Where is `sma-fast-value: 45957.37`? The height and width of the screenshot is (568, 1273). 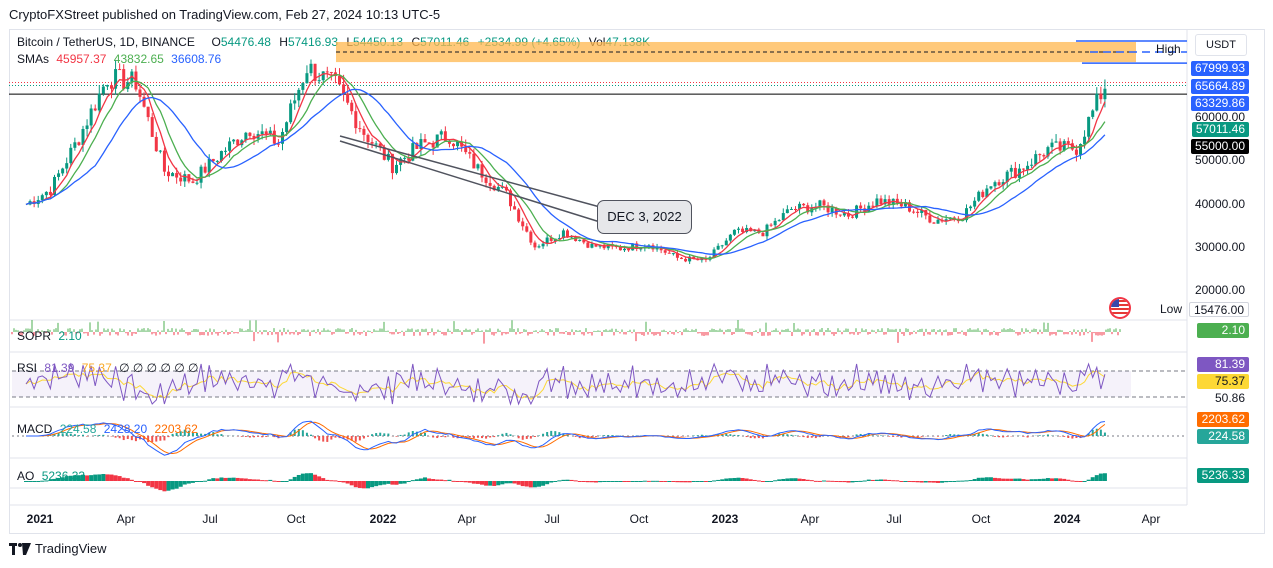
sma-fast-value: 45957.37 is located at coordinates (81, 59).